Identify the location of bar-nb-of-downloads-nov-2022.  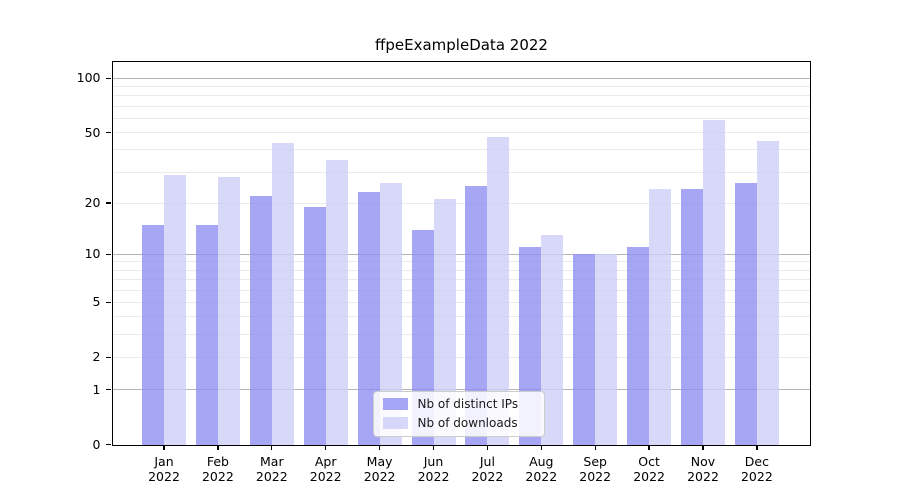
(714, 282).